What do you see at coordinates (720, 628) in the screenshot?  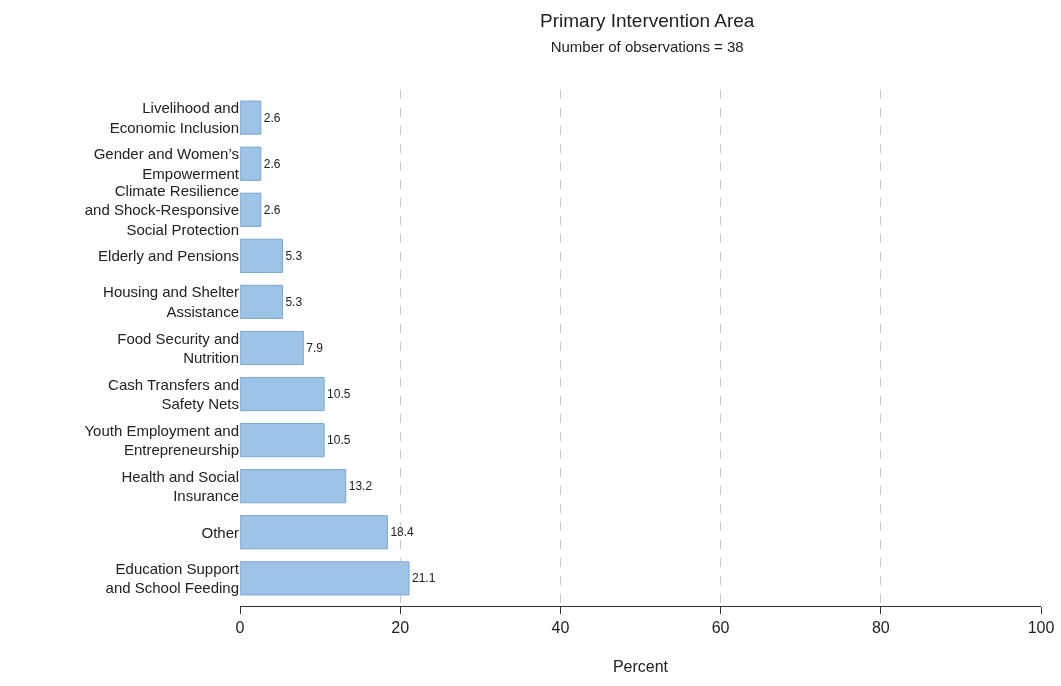 I see `x-tick-label: 60` at bounding box center [720, 628].